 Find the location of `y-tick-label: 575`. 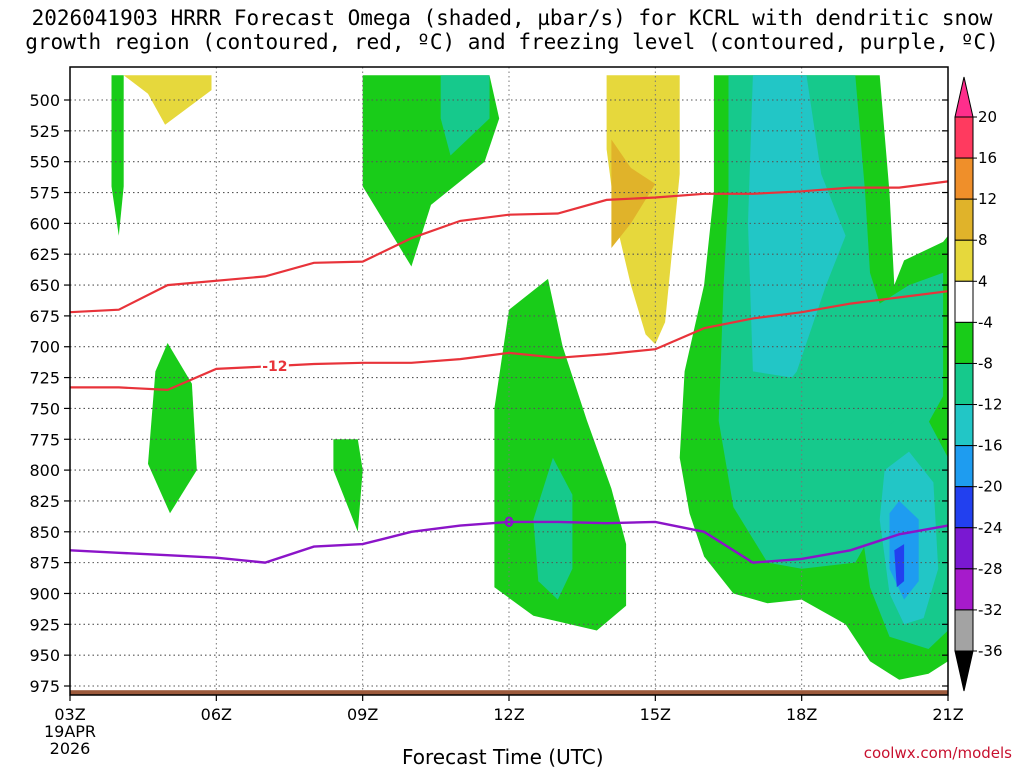

y-tick-label: 575 is located at coordinates (44, 193).